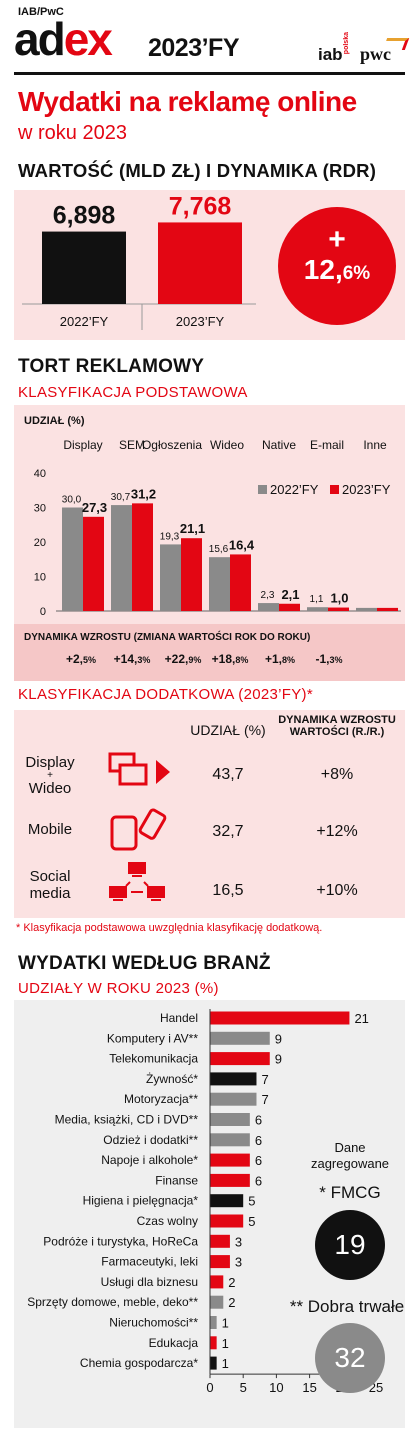 The image size is (419, 1440). What do you see at coordinates (192, 528) in the screenshot?
I see `share-bar-label: 21,1` at bounding box center [192, 528].